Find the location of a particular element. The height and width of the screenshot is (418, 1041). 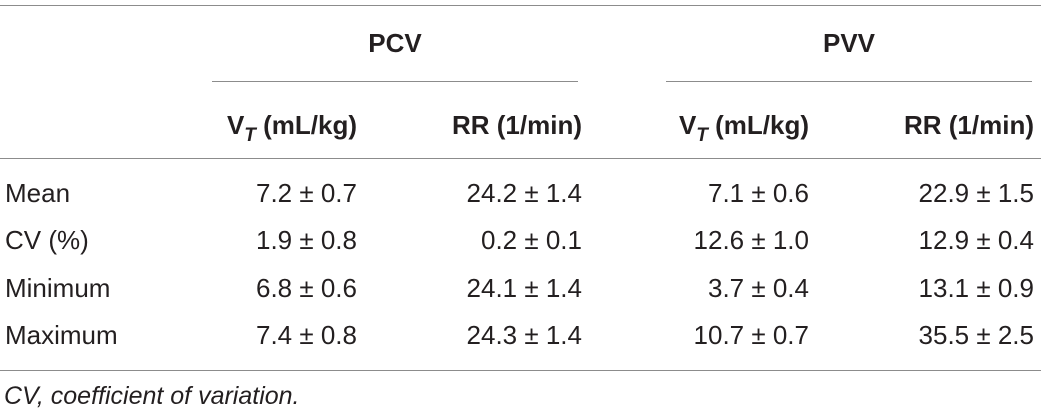

column-header-pvv-rr: RR (1/min) is located at coordinates (969, 125).